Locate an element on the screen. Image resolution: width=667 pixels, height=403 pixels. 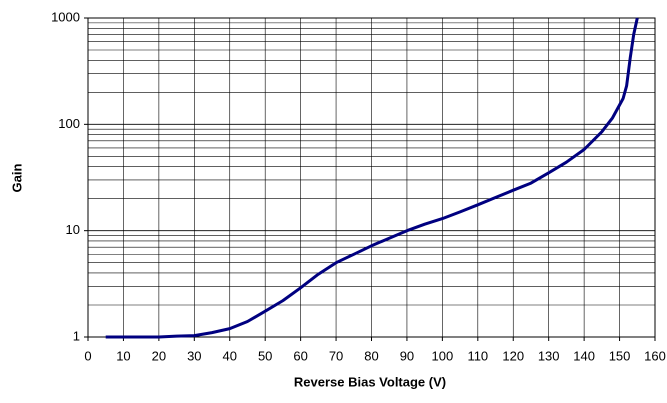
y-tick-label: 1 is located at coordinates (76, 335).